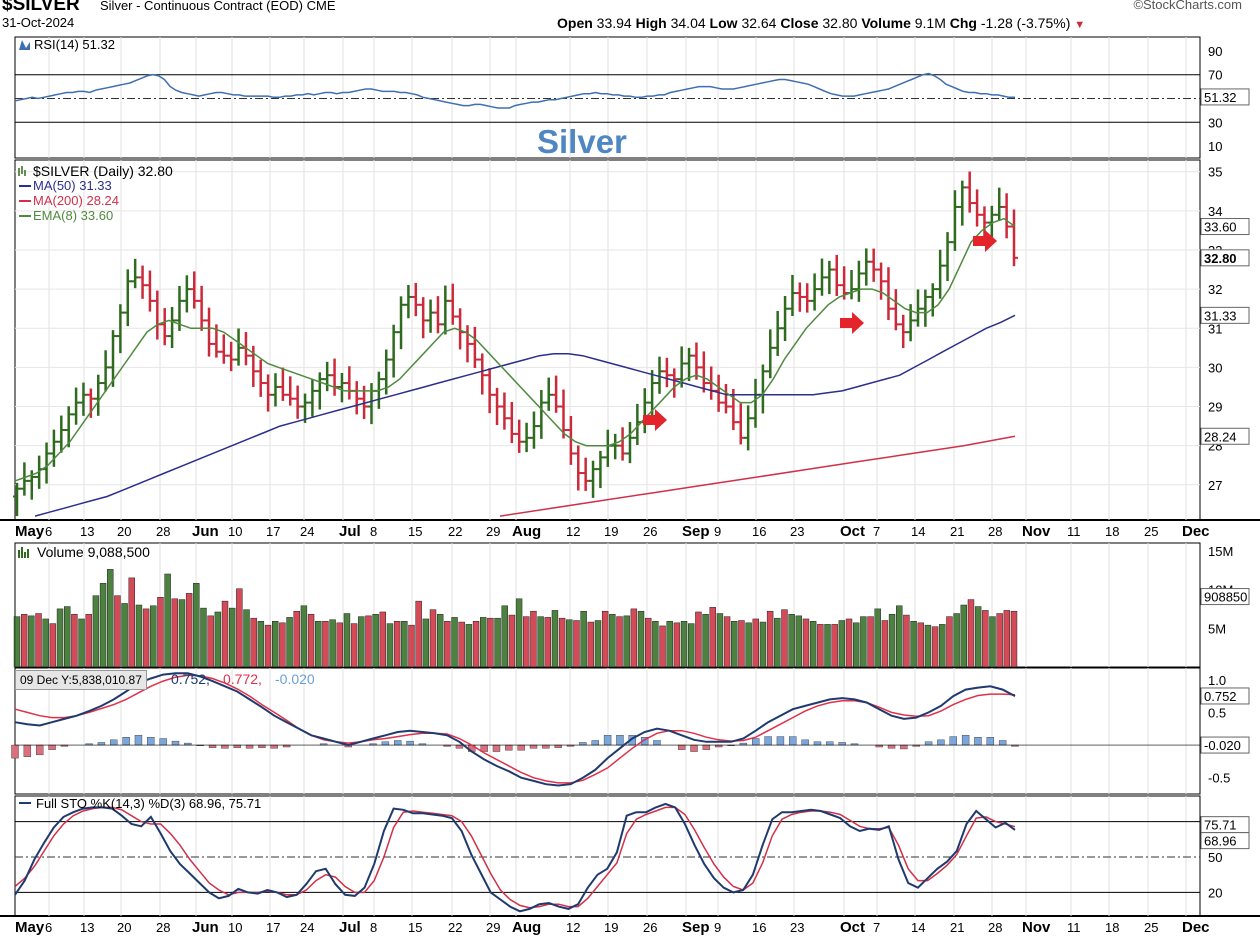 This screenshot has width=1260, height=942. Describe the element at coordinates (515, 729) in the screenshot. I see `macd-line` at that location.